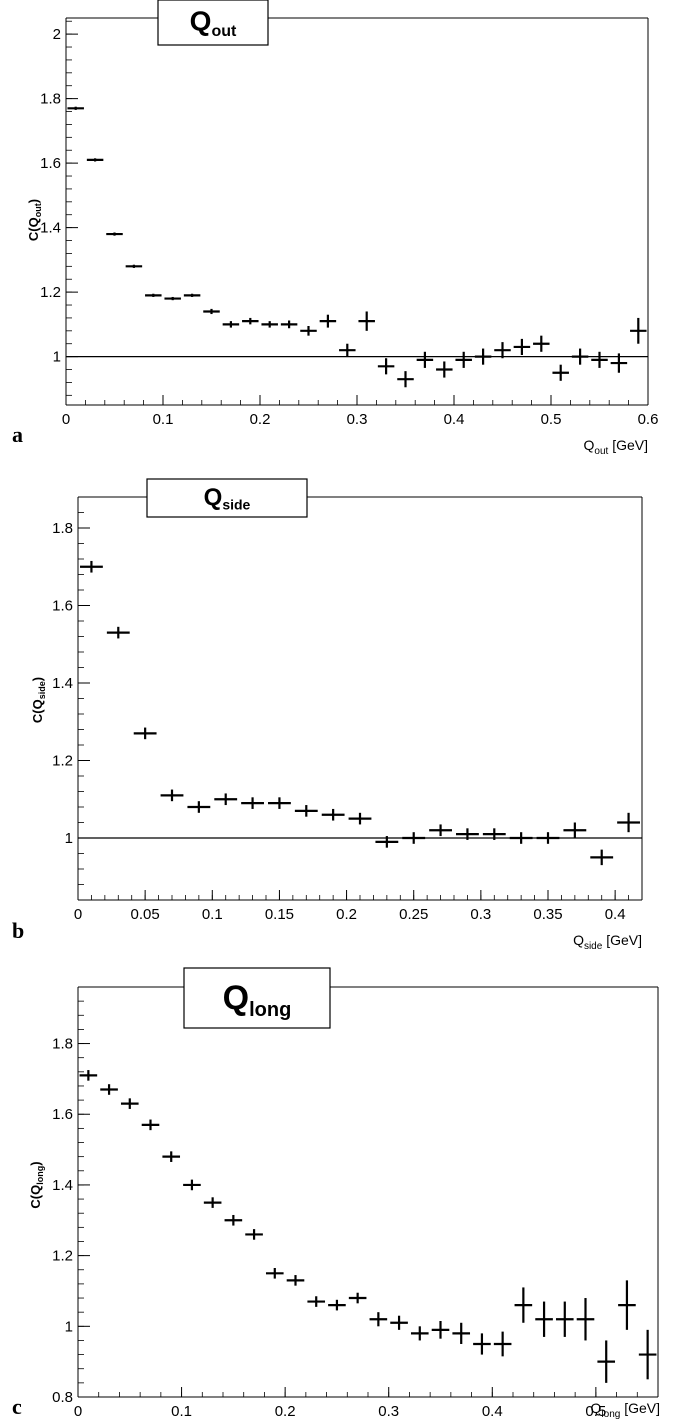  What do you see at coordinates (62, 683) in the screenshot?
I see `panel-b-y-tick-label: 1.4` at bounding box center [62, 683].